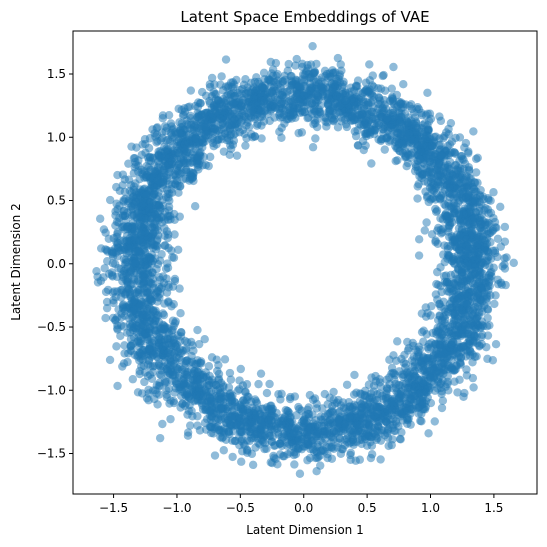 This screenshot has height=547, width=547. What do you see at coordinates (304, 17) in the screenshot?
I see `chart-title: Latent Space Embeddings of VAE` at bounding box center [304, 17].